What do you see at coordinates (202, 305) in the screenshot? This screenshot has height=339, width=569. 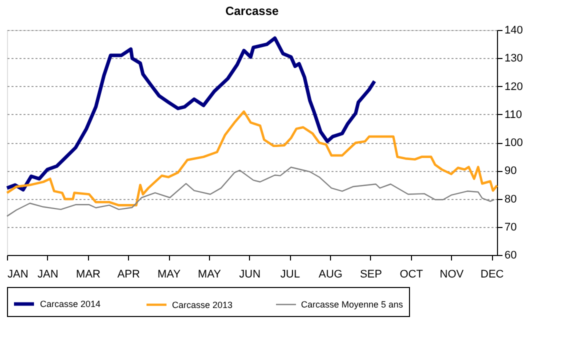 I see `legend-label: Carcasse 2013` at bounding box center [202, 305].